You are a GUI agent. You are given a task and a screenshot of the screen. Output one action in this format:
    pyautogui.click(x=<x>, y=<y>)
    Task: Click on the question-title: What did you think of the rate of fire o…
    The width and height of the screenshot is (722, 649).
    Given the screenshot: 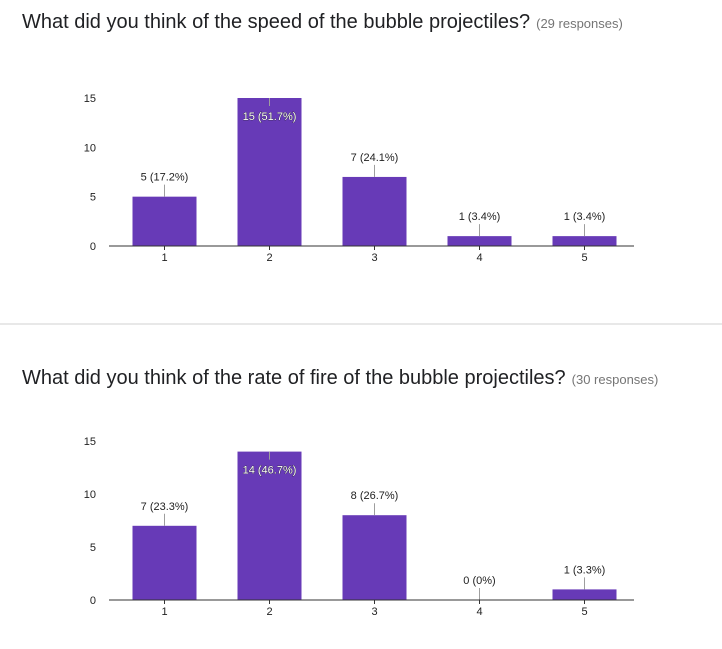 What is the action you would take?
    pyautogui.click(x=340, y=378)
    